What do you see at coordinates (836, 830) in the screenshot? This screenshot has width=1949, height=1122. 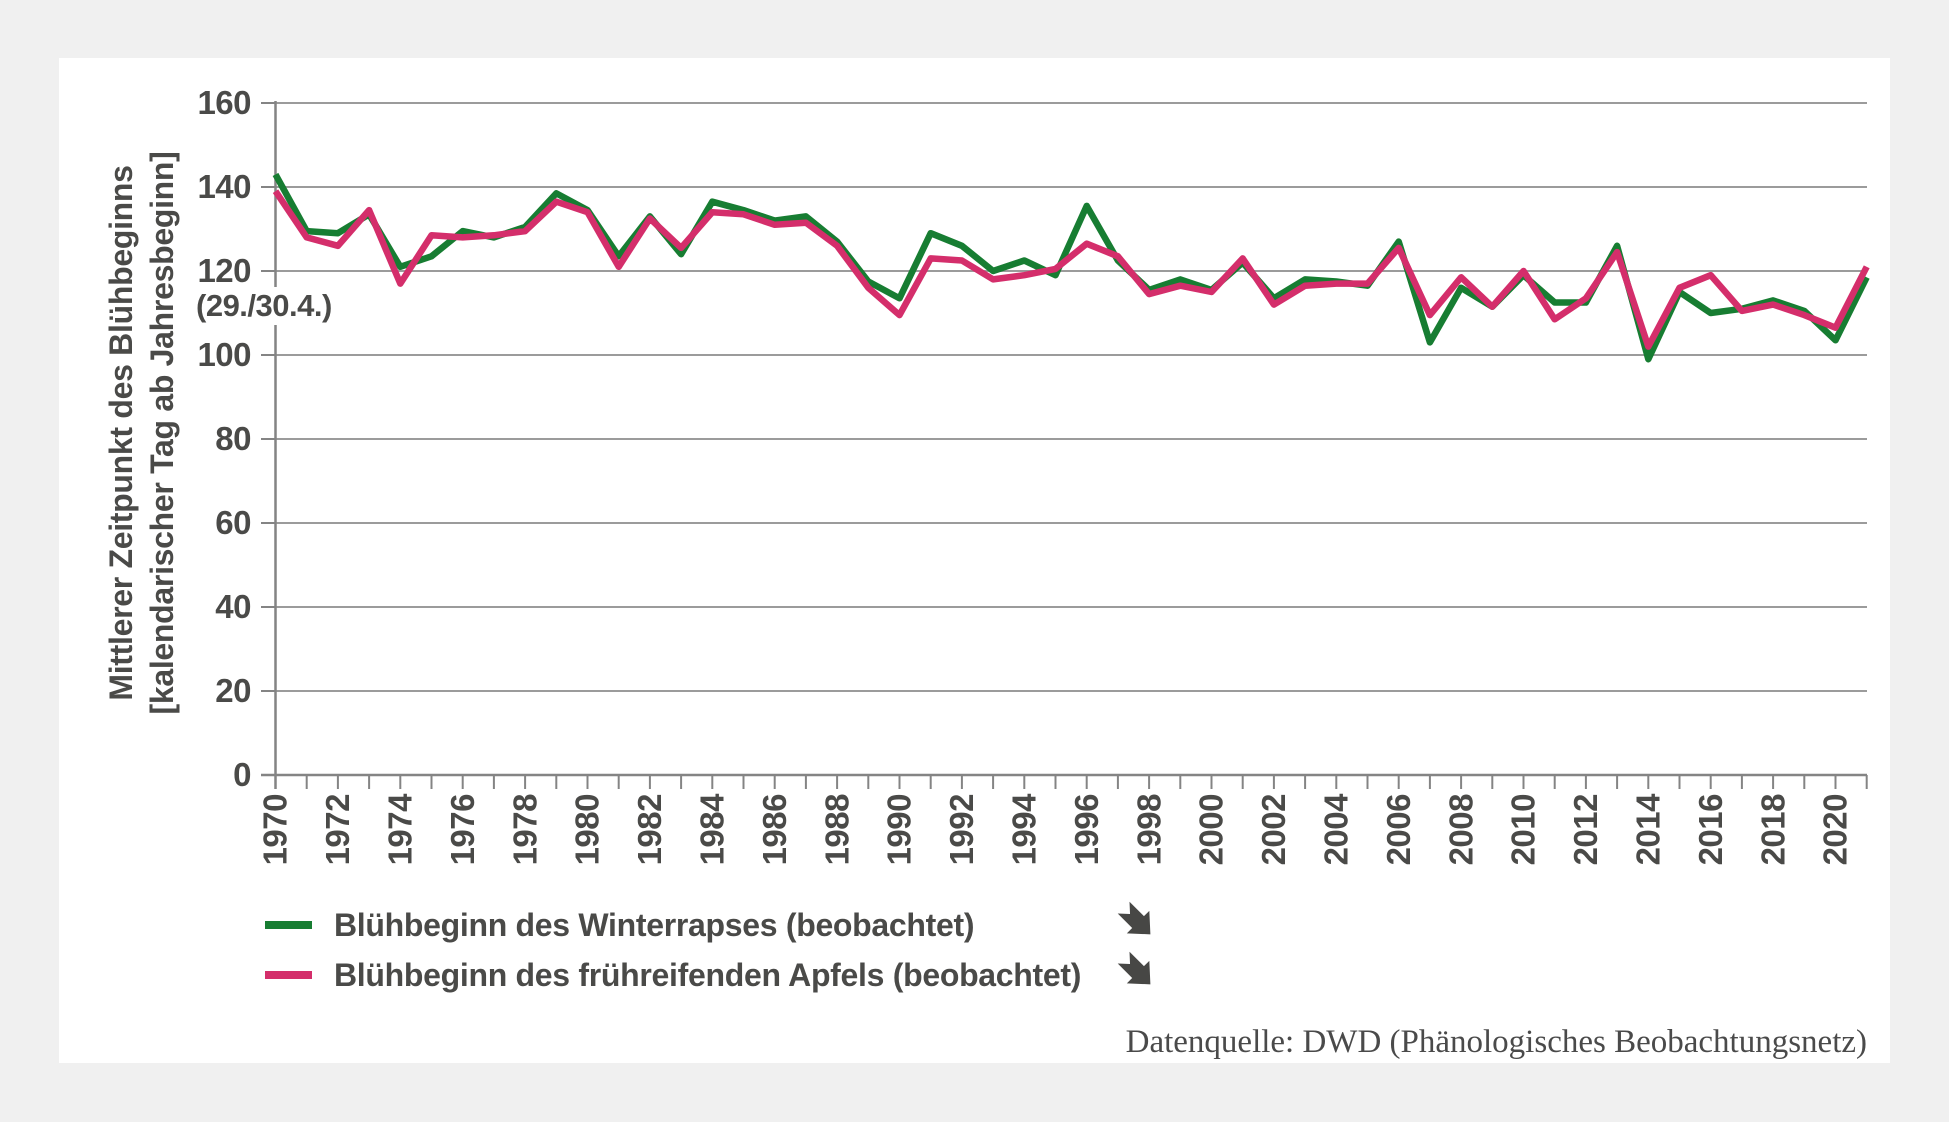 I see `x-tick-label-1988: 1988` at bounding box center [836, 830].